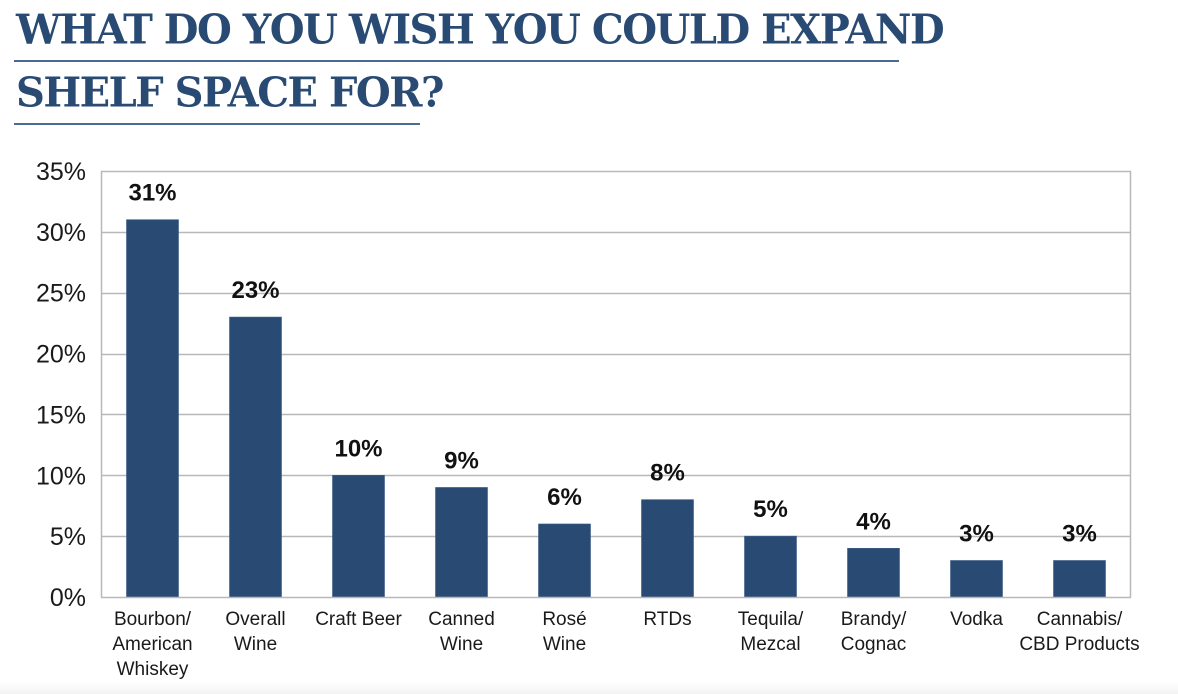 Image resolution: width=1178 pixels, height=694 pixels. Describe the element at coordinates (874, 632) in the screenshot. I see `x-tick-label: Brandy/Cognac` at that location.